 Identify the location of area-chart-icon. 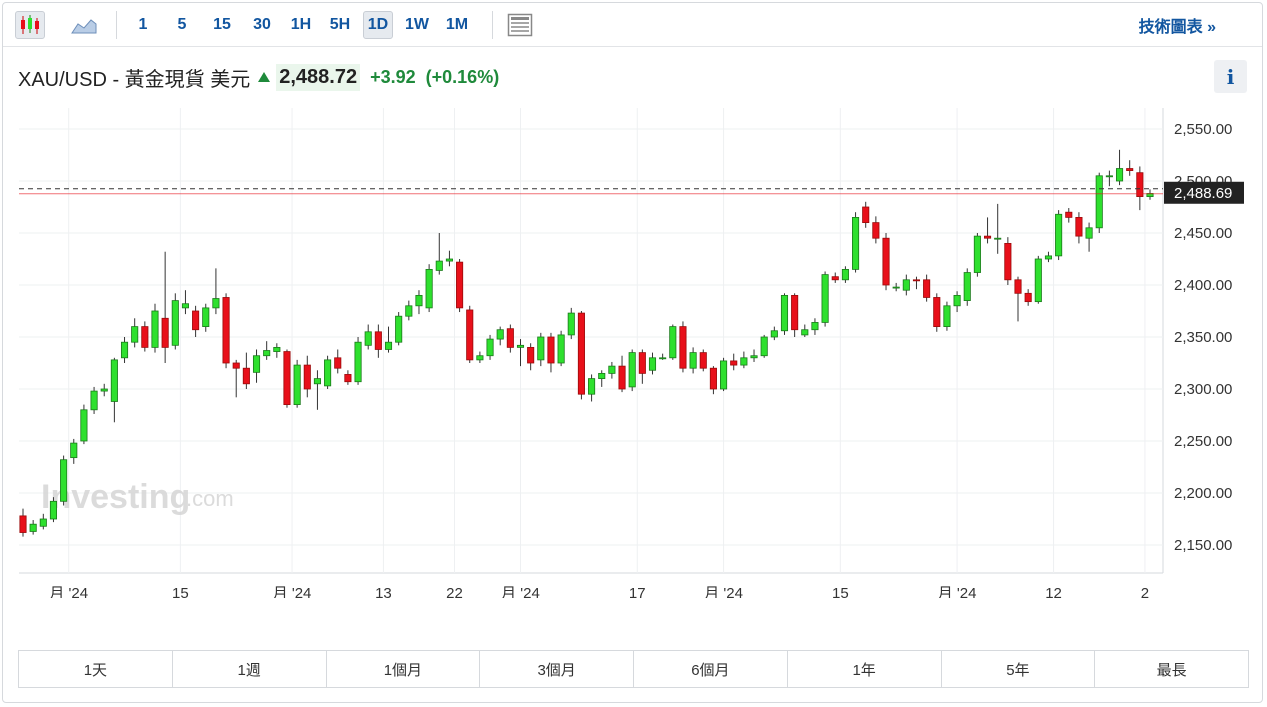
(84, 25).